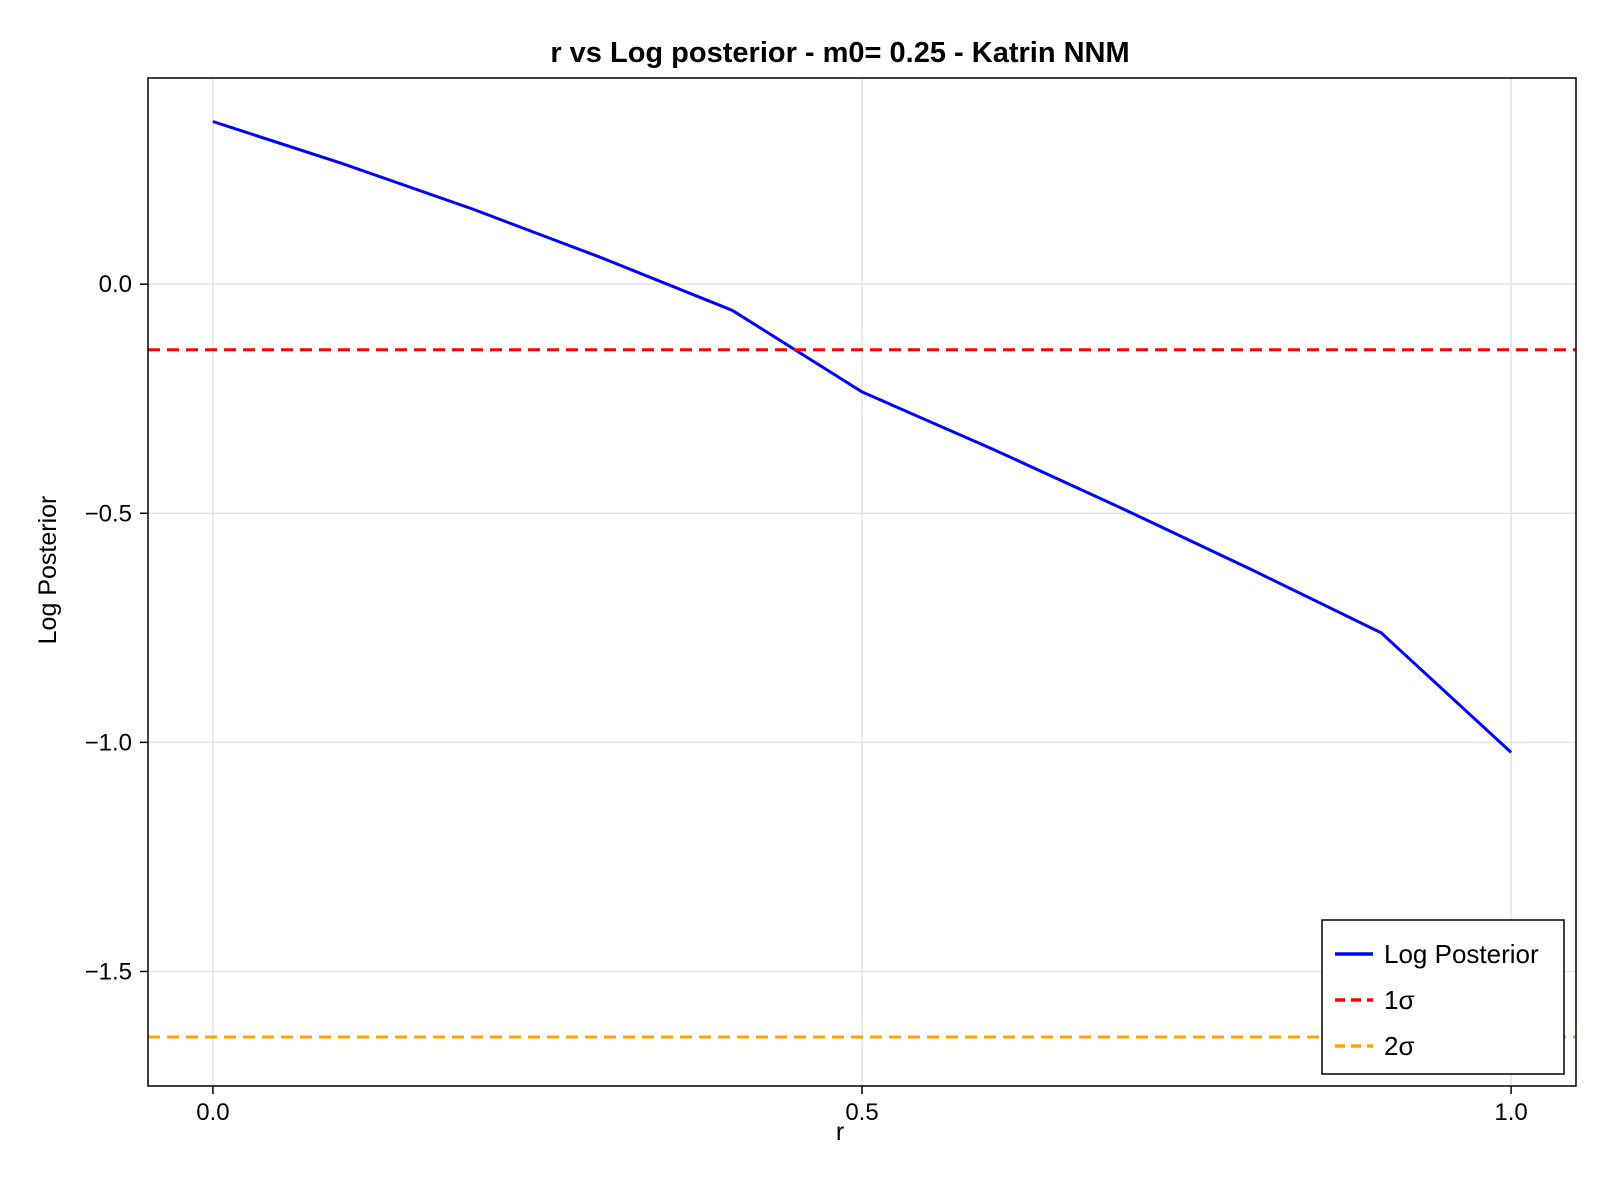 This screenshot has height=1200, width=1600. I want to click on y-tick-label: −1.0, so click(108, 742).